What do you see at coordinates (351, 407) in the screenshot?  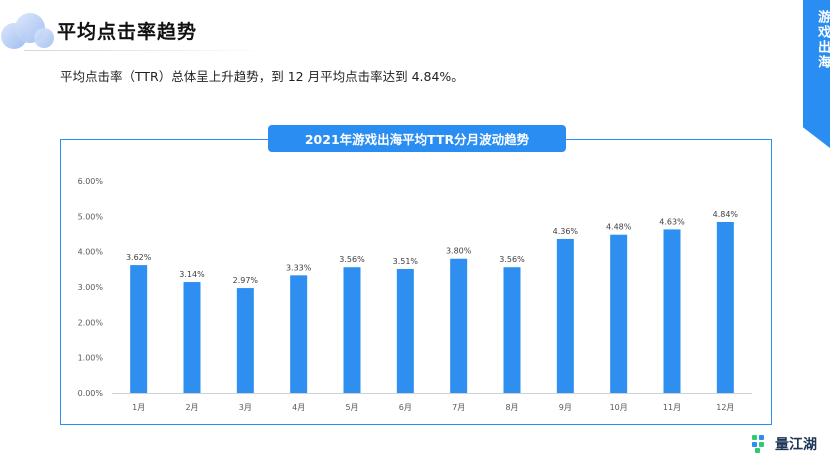 I see `x-tick-label: 5月` at bounding box center [351, 407].